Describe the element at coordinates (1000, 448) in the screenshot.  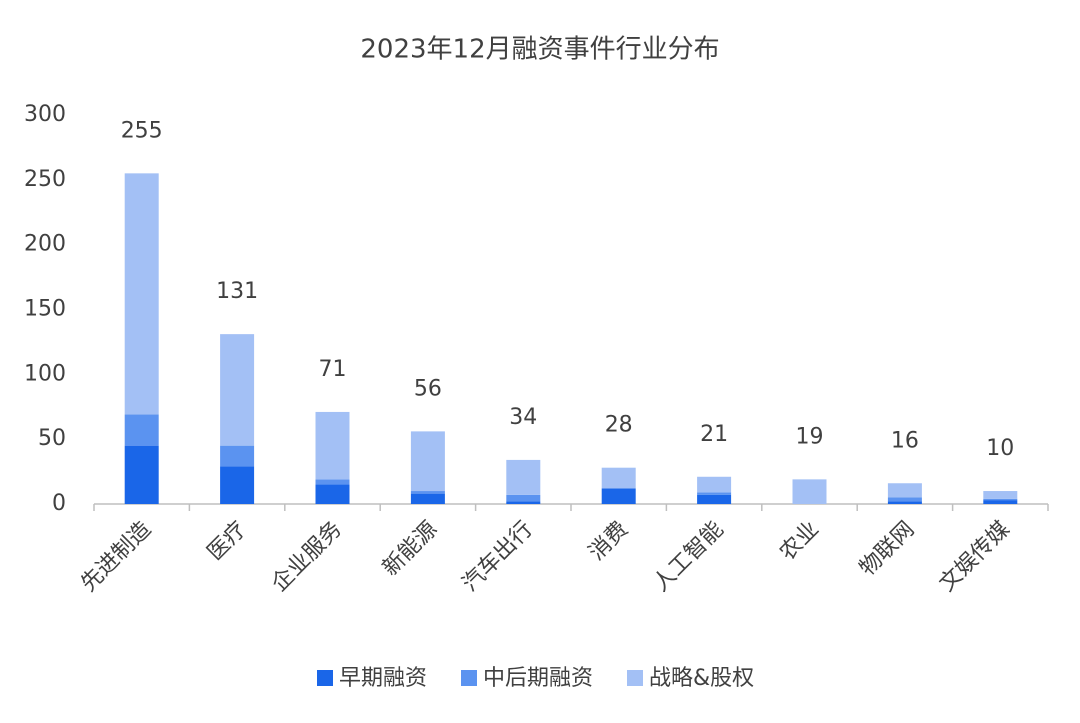
I see `total-label: 10` at that location.